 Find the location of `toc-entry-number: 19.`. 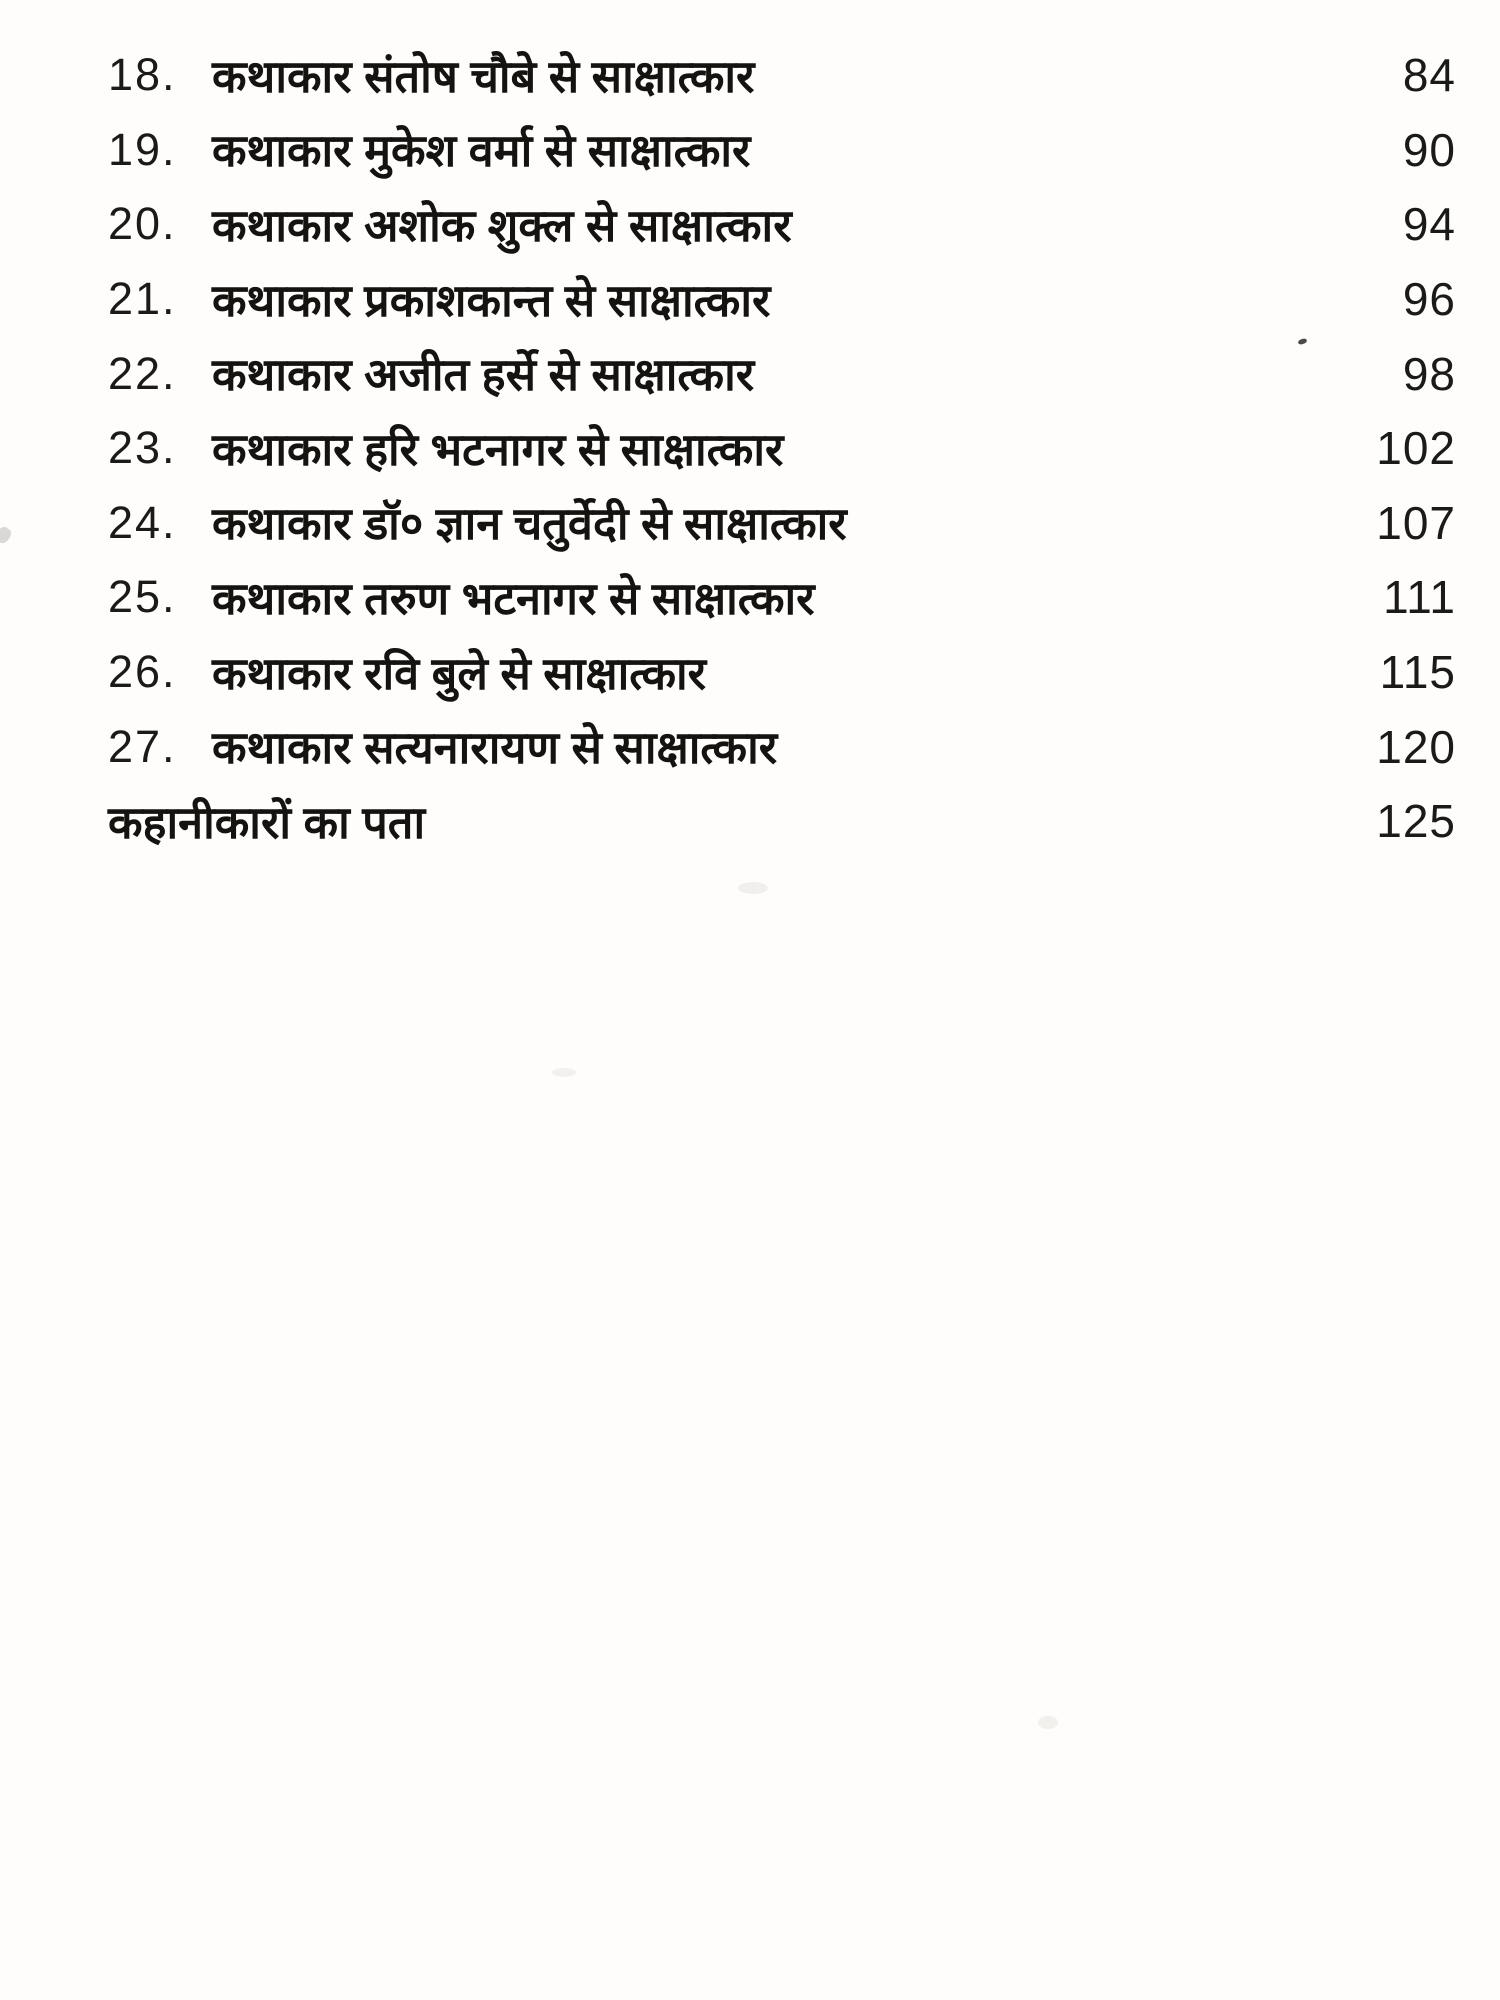

toc-entry-number: 19. is located at coordinates (142, 149).